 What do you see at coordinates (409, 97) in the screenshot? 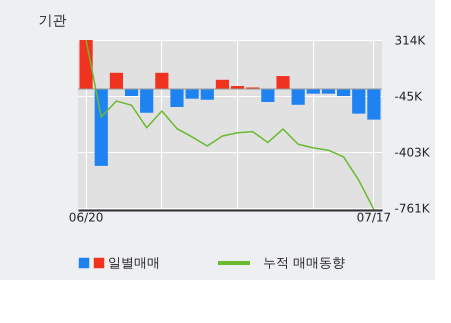
I see `y-tick-label: -45K` at bounding box center [409, 97].